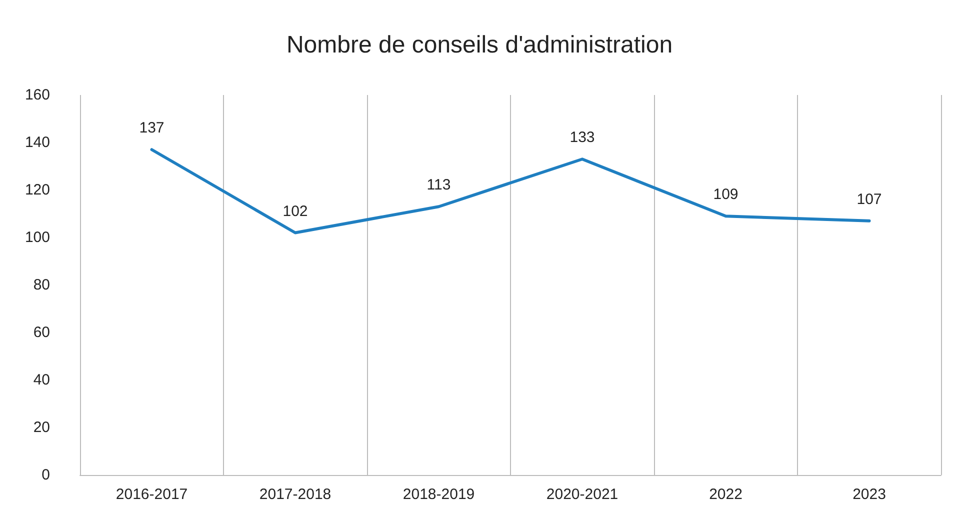 Image resolution: width=959 pixels, height=520 pixels. I want to click on y-tick-label: 100, so click(37, 237).